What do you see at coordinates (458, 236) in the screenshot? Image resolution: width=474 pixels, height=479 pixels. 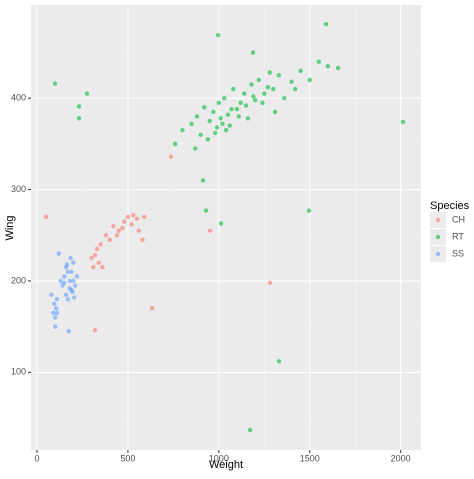 I see `legend-label: RT` at bounding box center [458, 236].